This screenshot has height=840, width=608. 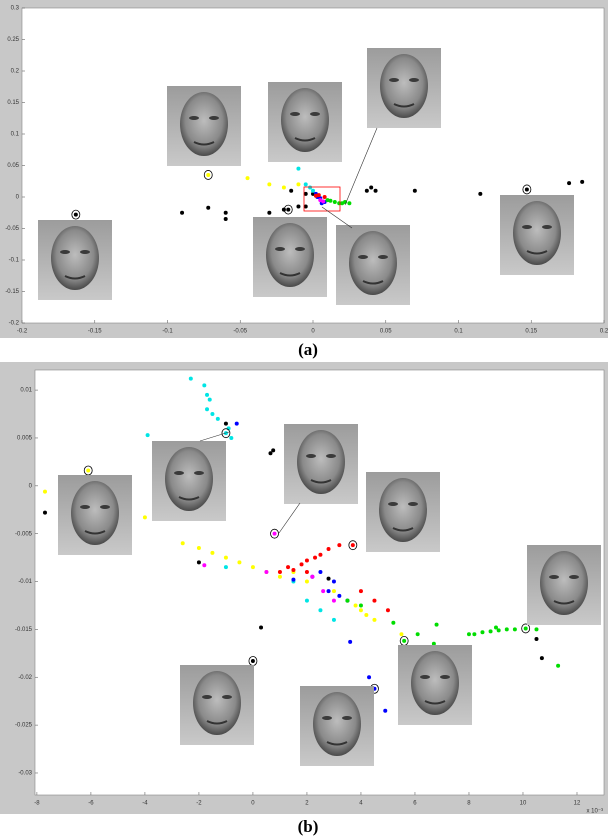 I want to click on y-tick-label: 0.3, so click(x=15, y=9).